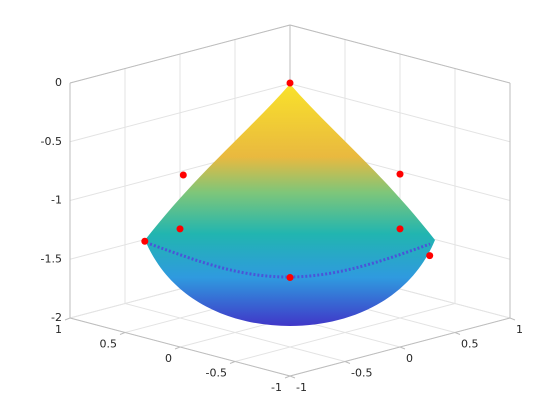 The image size is (560, 420). What do you see at coordinates (276, 387) in the screenshot?
I see `x-tick-label: -1` at bounding box center [276, 387].